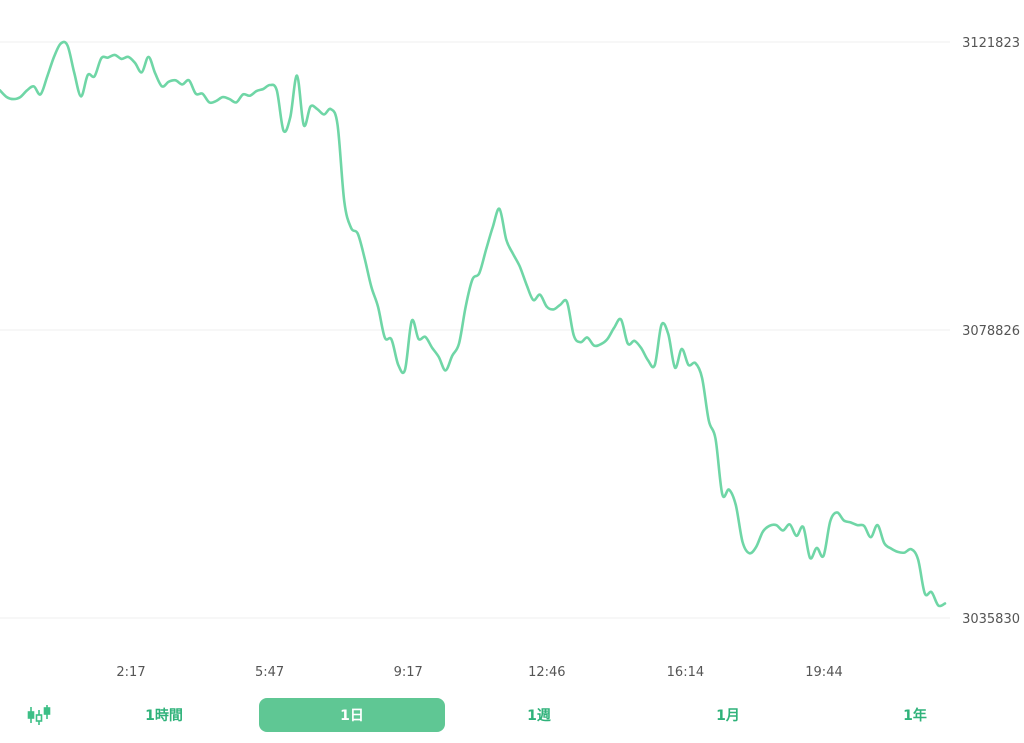 The image size is (1024, 743). I want to click on x-tick-label: 5:47, so click(269, 672).